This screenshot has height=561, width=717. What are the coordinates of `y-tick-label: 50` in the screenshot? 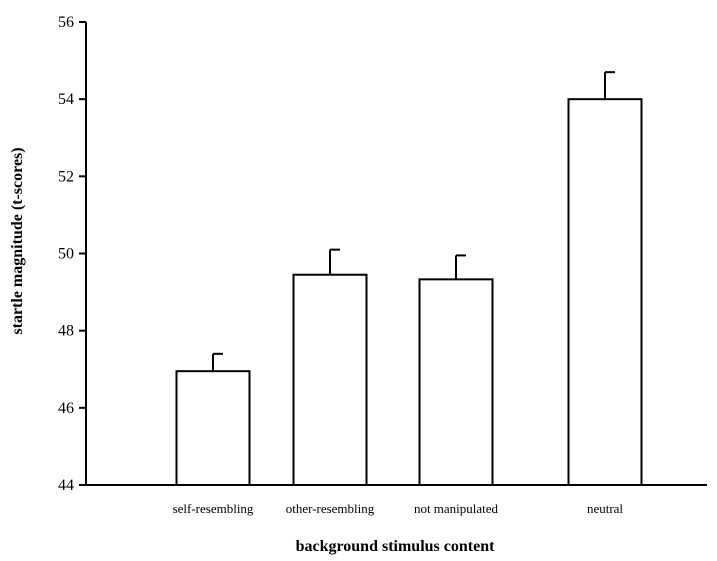 It's located at (66, 254).